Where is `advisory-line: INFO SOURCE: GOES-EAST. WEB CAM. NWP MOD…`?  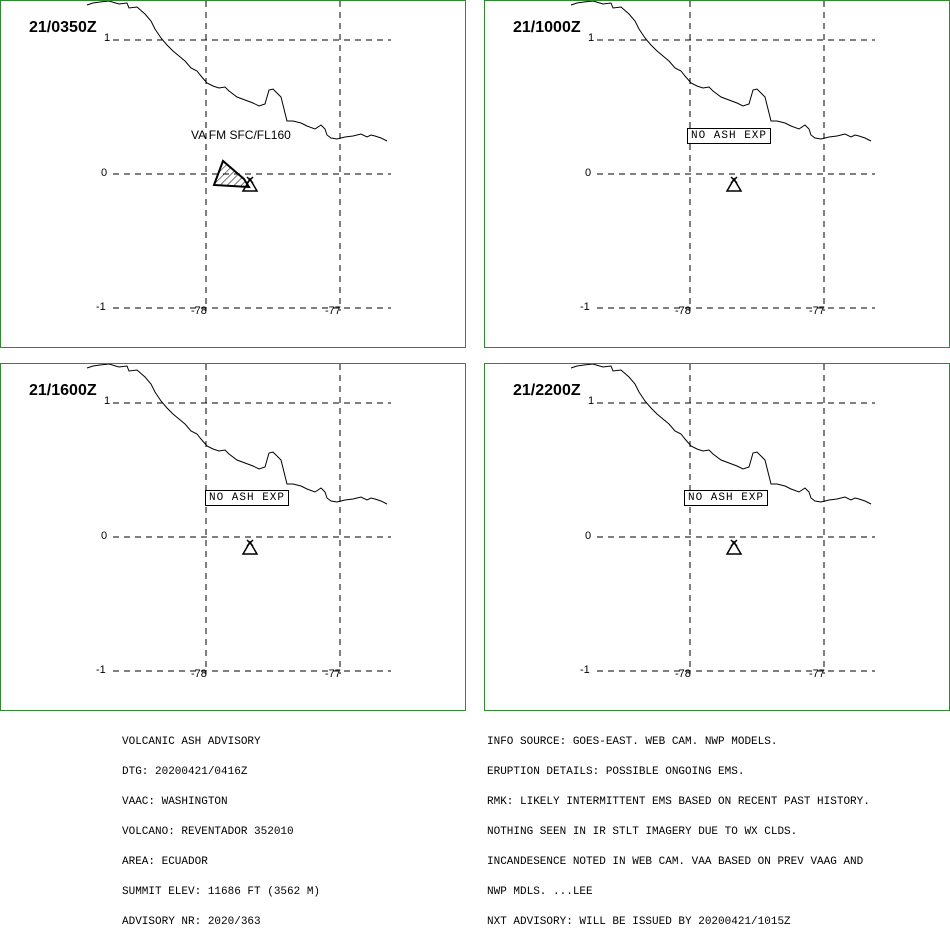
advisory-line: INFO SOURCE: GOES-EAST. WEB CAM. NWP MOD… is located at coordinates (632, 742).